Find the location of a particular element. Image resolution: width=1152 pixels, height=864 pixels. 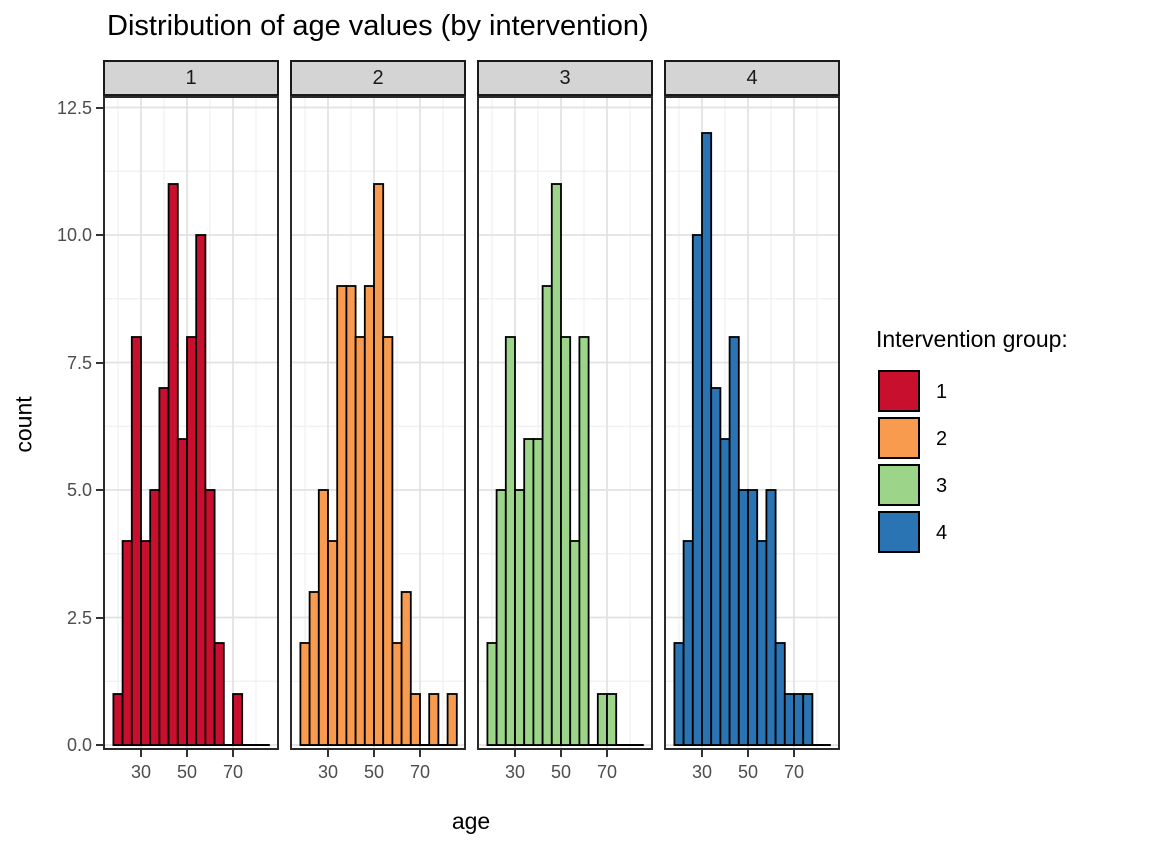

y-axis-title: count is located at coordinates (23, 424).